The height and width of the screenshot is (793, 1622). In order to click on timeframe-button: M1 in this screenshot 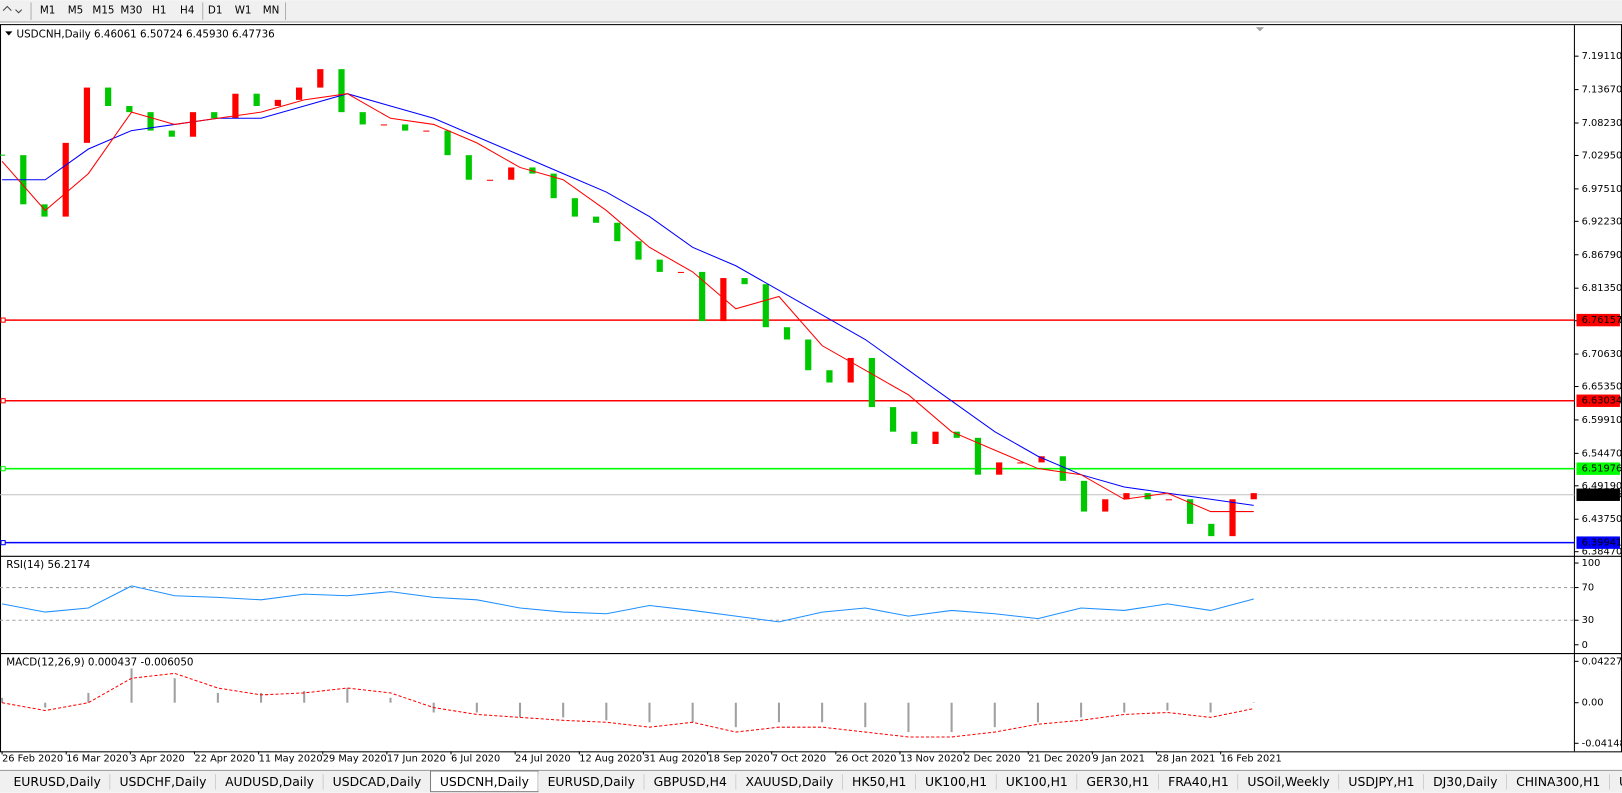, I will do `click(47, 11)`.